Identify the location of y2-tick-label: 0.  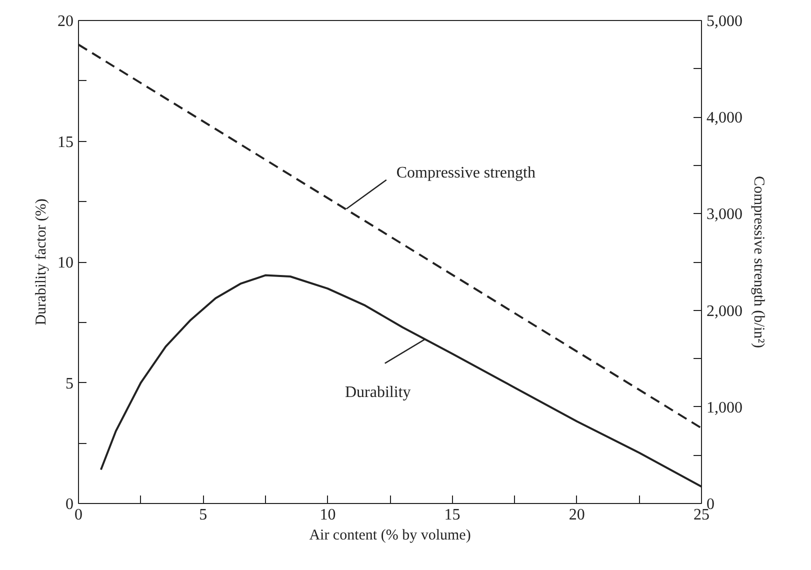
(710, 504).